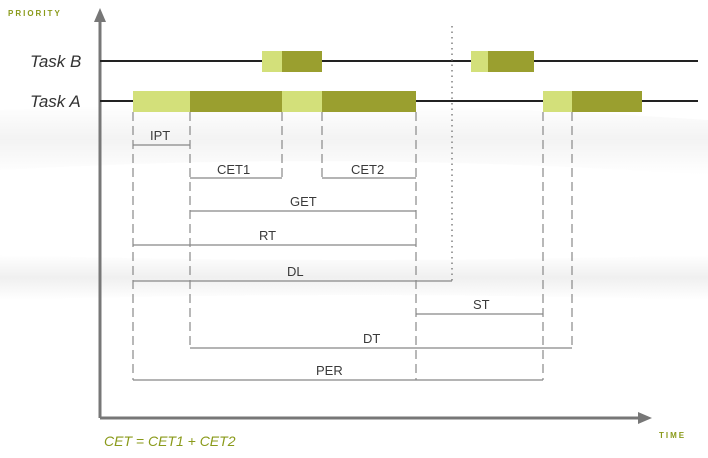 This screenshot has height=458, width=708. Describe the element at coordinates (100, 15) in the screenshot. I see `y-axis-arrow-icon` at that location.